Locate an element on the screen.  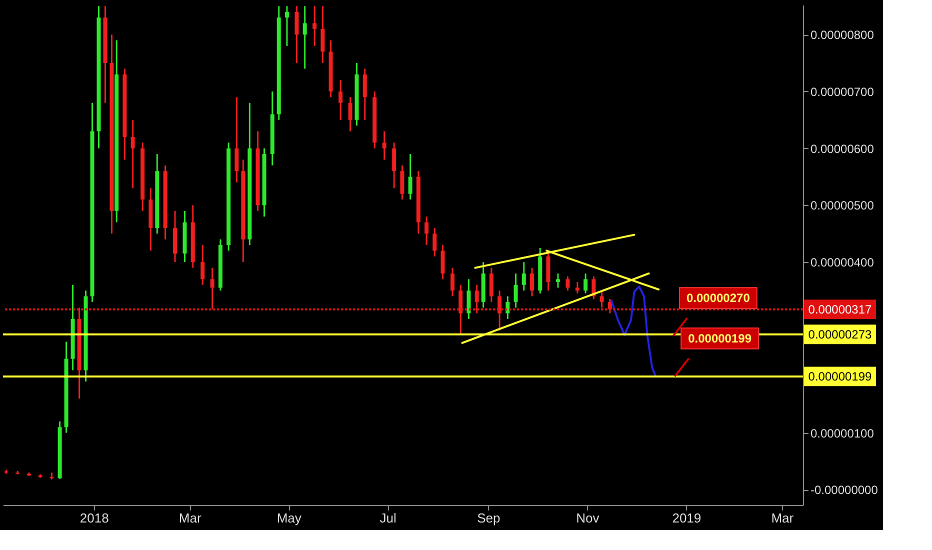
y-tick-label: 0.00000500 is located at coordinates (842, 205).